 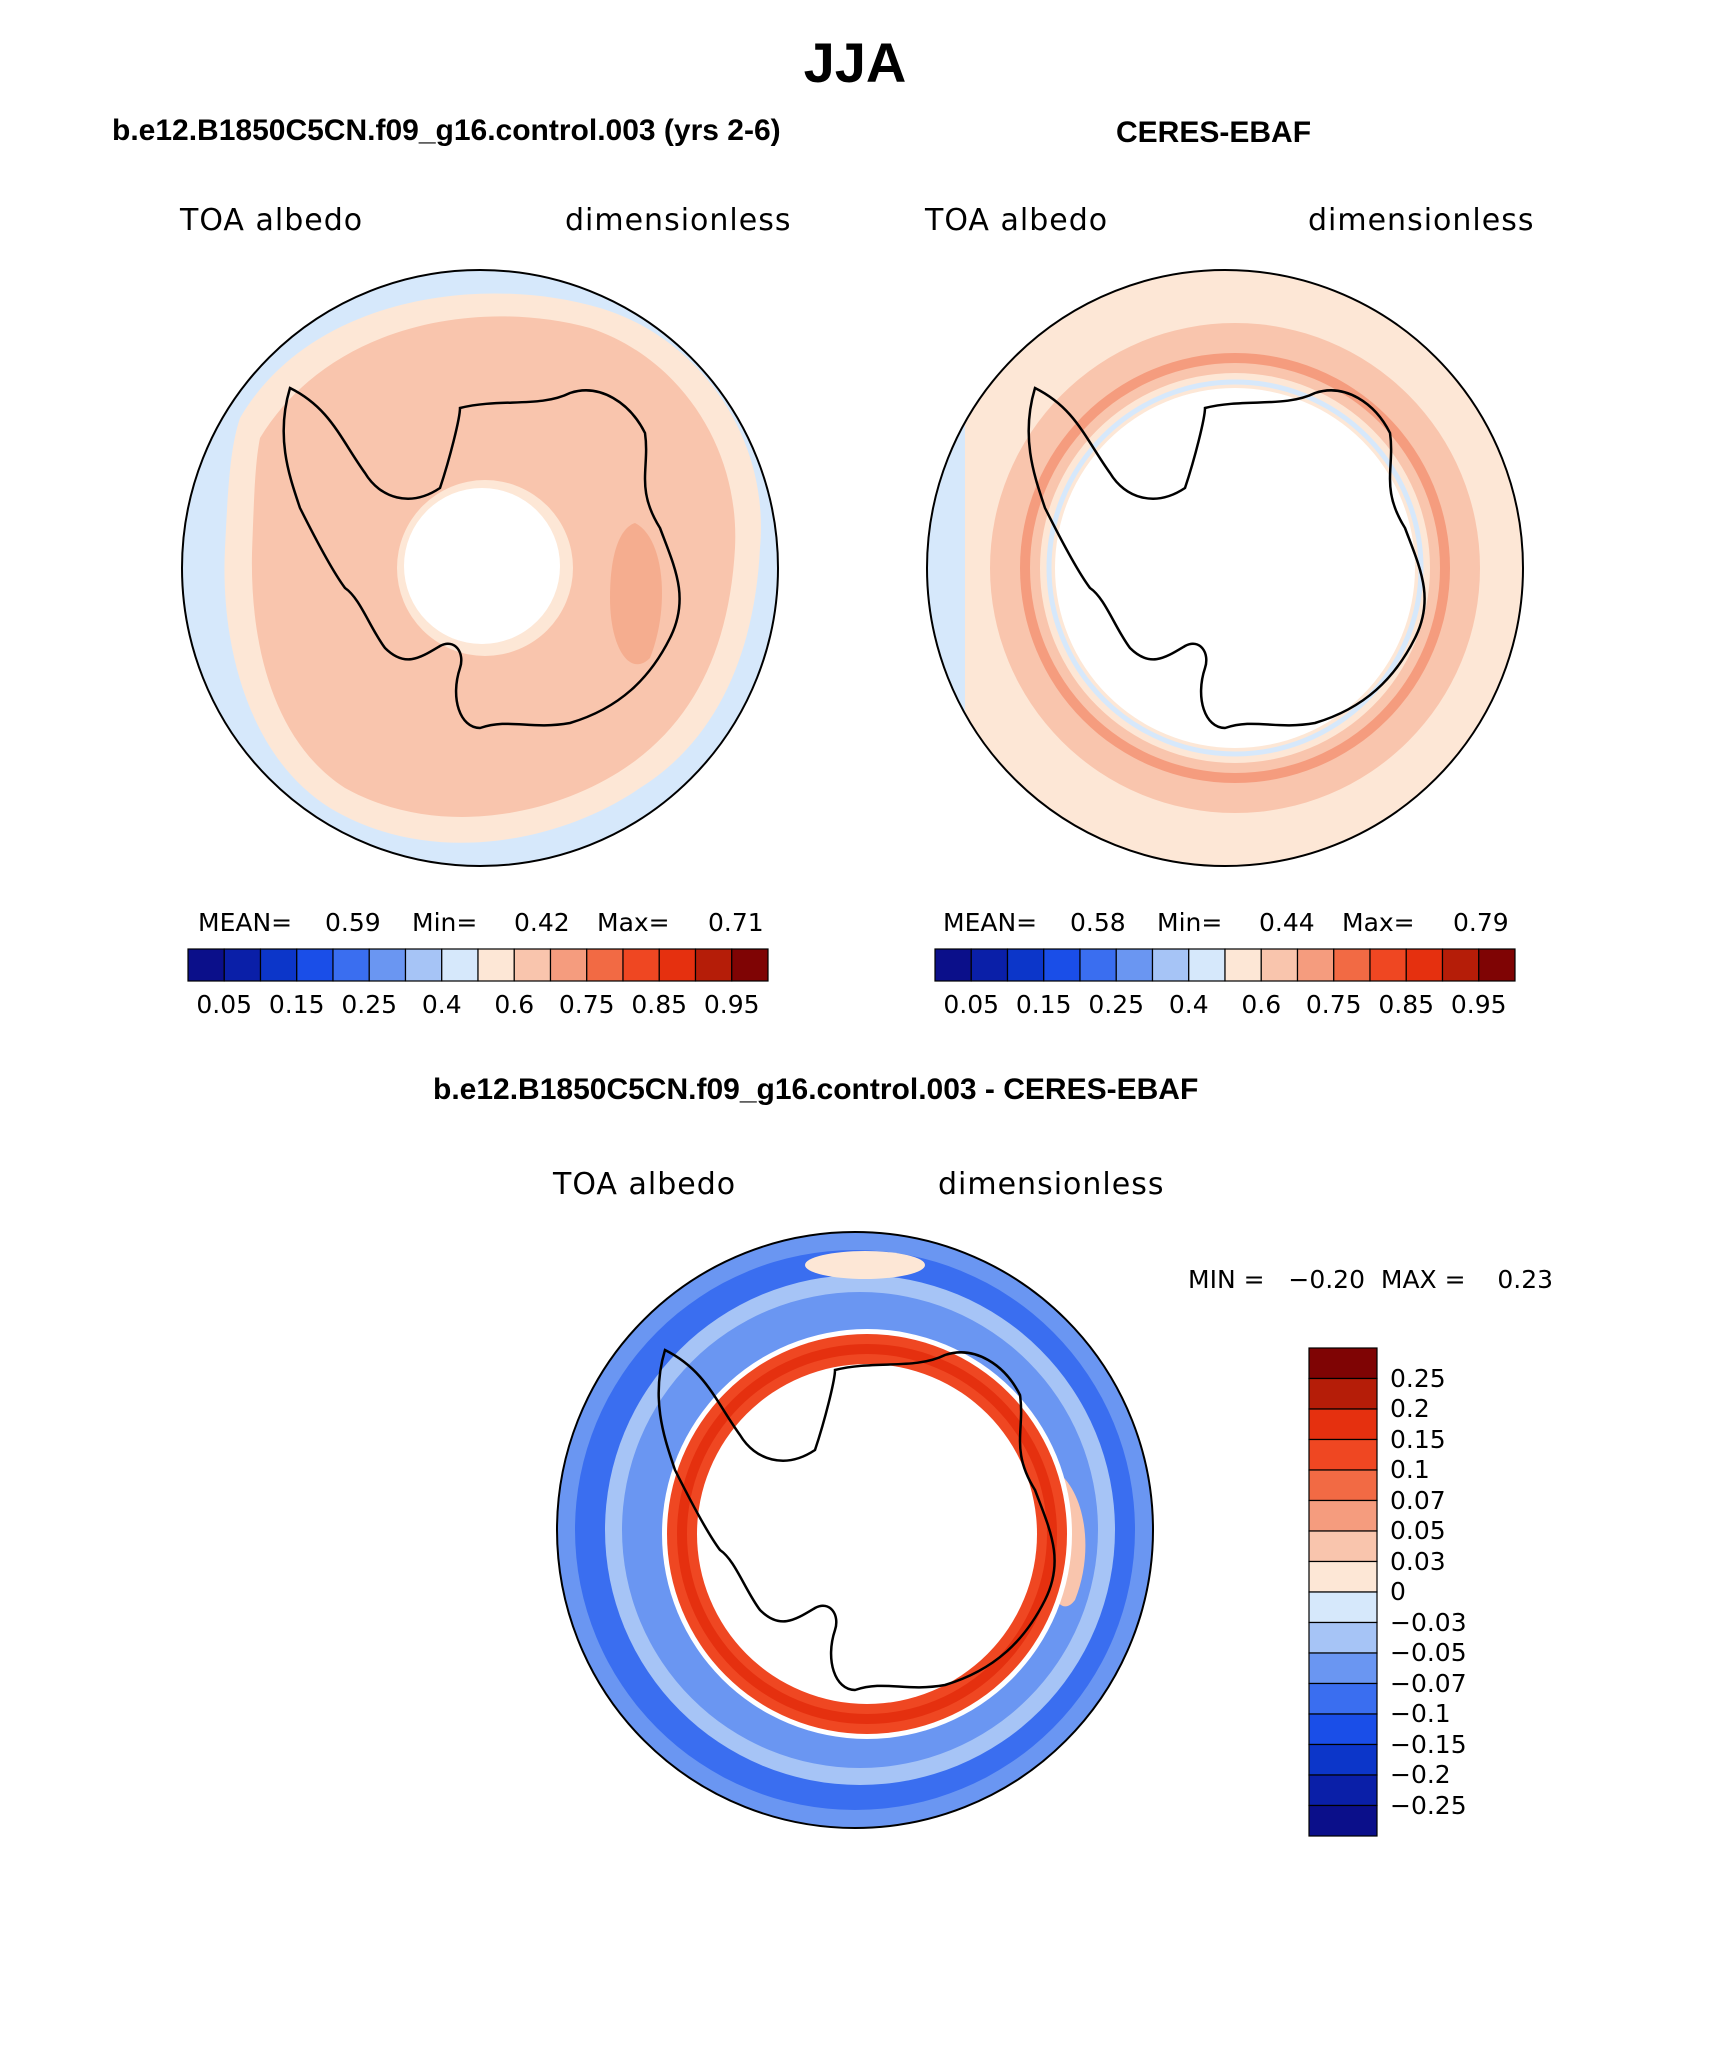 I want to click on panel-diff-units-label: dimensionless, so click(x=1051, y=1184).